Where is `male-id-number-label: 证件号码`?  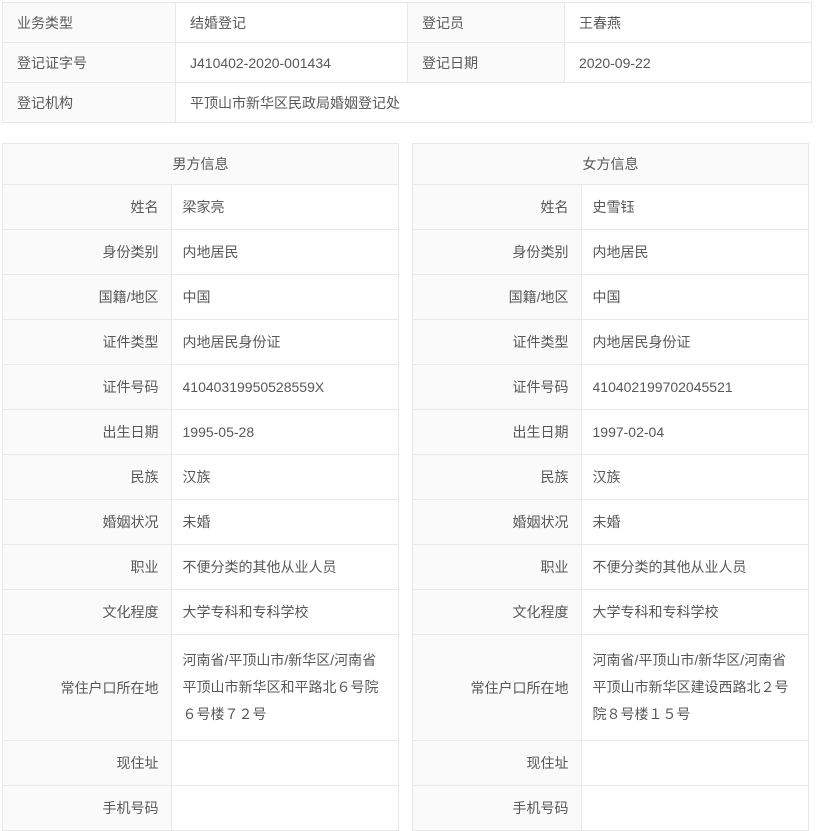 male-id-number-label: 证件号码 is located at coordinates (87, 387).